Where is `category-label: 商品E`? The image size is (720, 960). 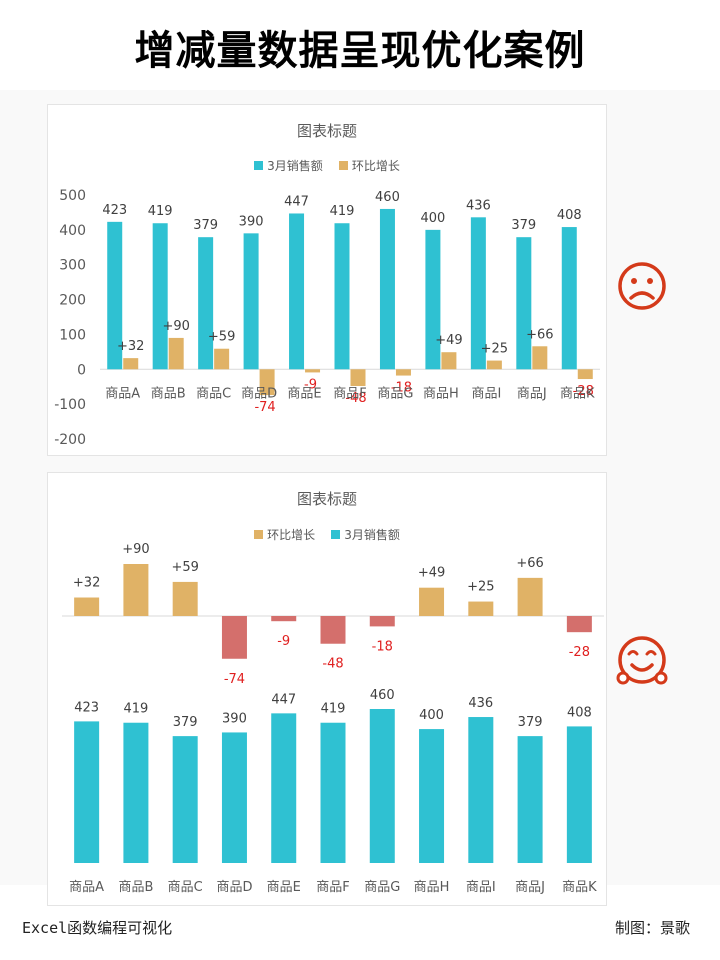 category-label: 商品E is located at coordinates (304, 393).